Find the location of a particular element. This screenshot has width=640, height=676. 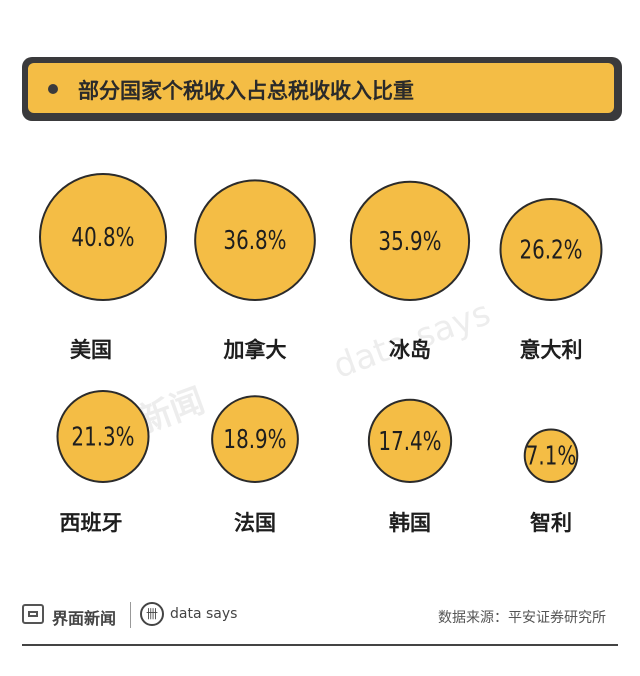

footer: 界面新闻 卌 data says 数据来源：平安证券研究所 is located at coordinates (320, 615).